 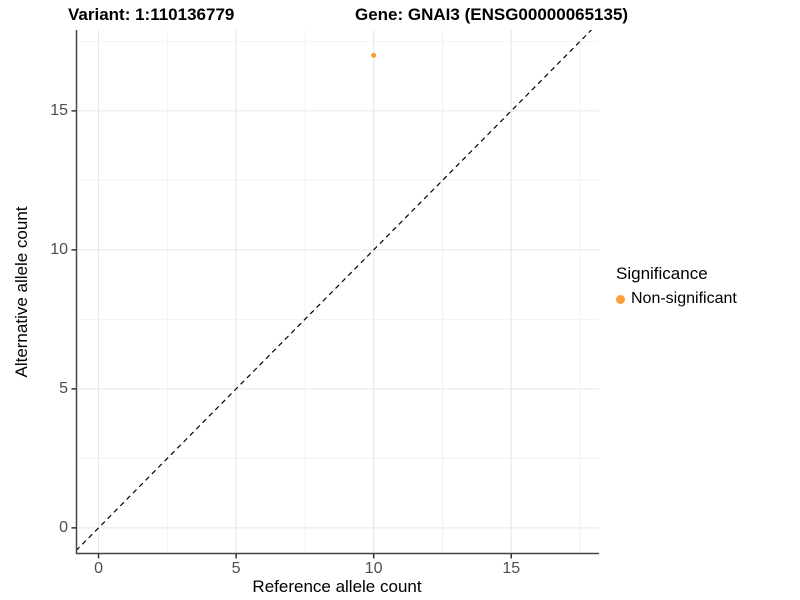 I want to click on legend-item-label: Non-significant, so click(x=684, y=298).